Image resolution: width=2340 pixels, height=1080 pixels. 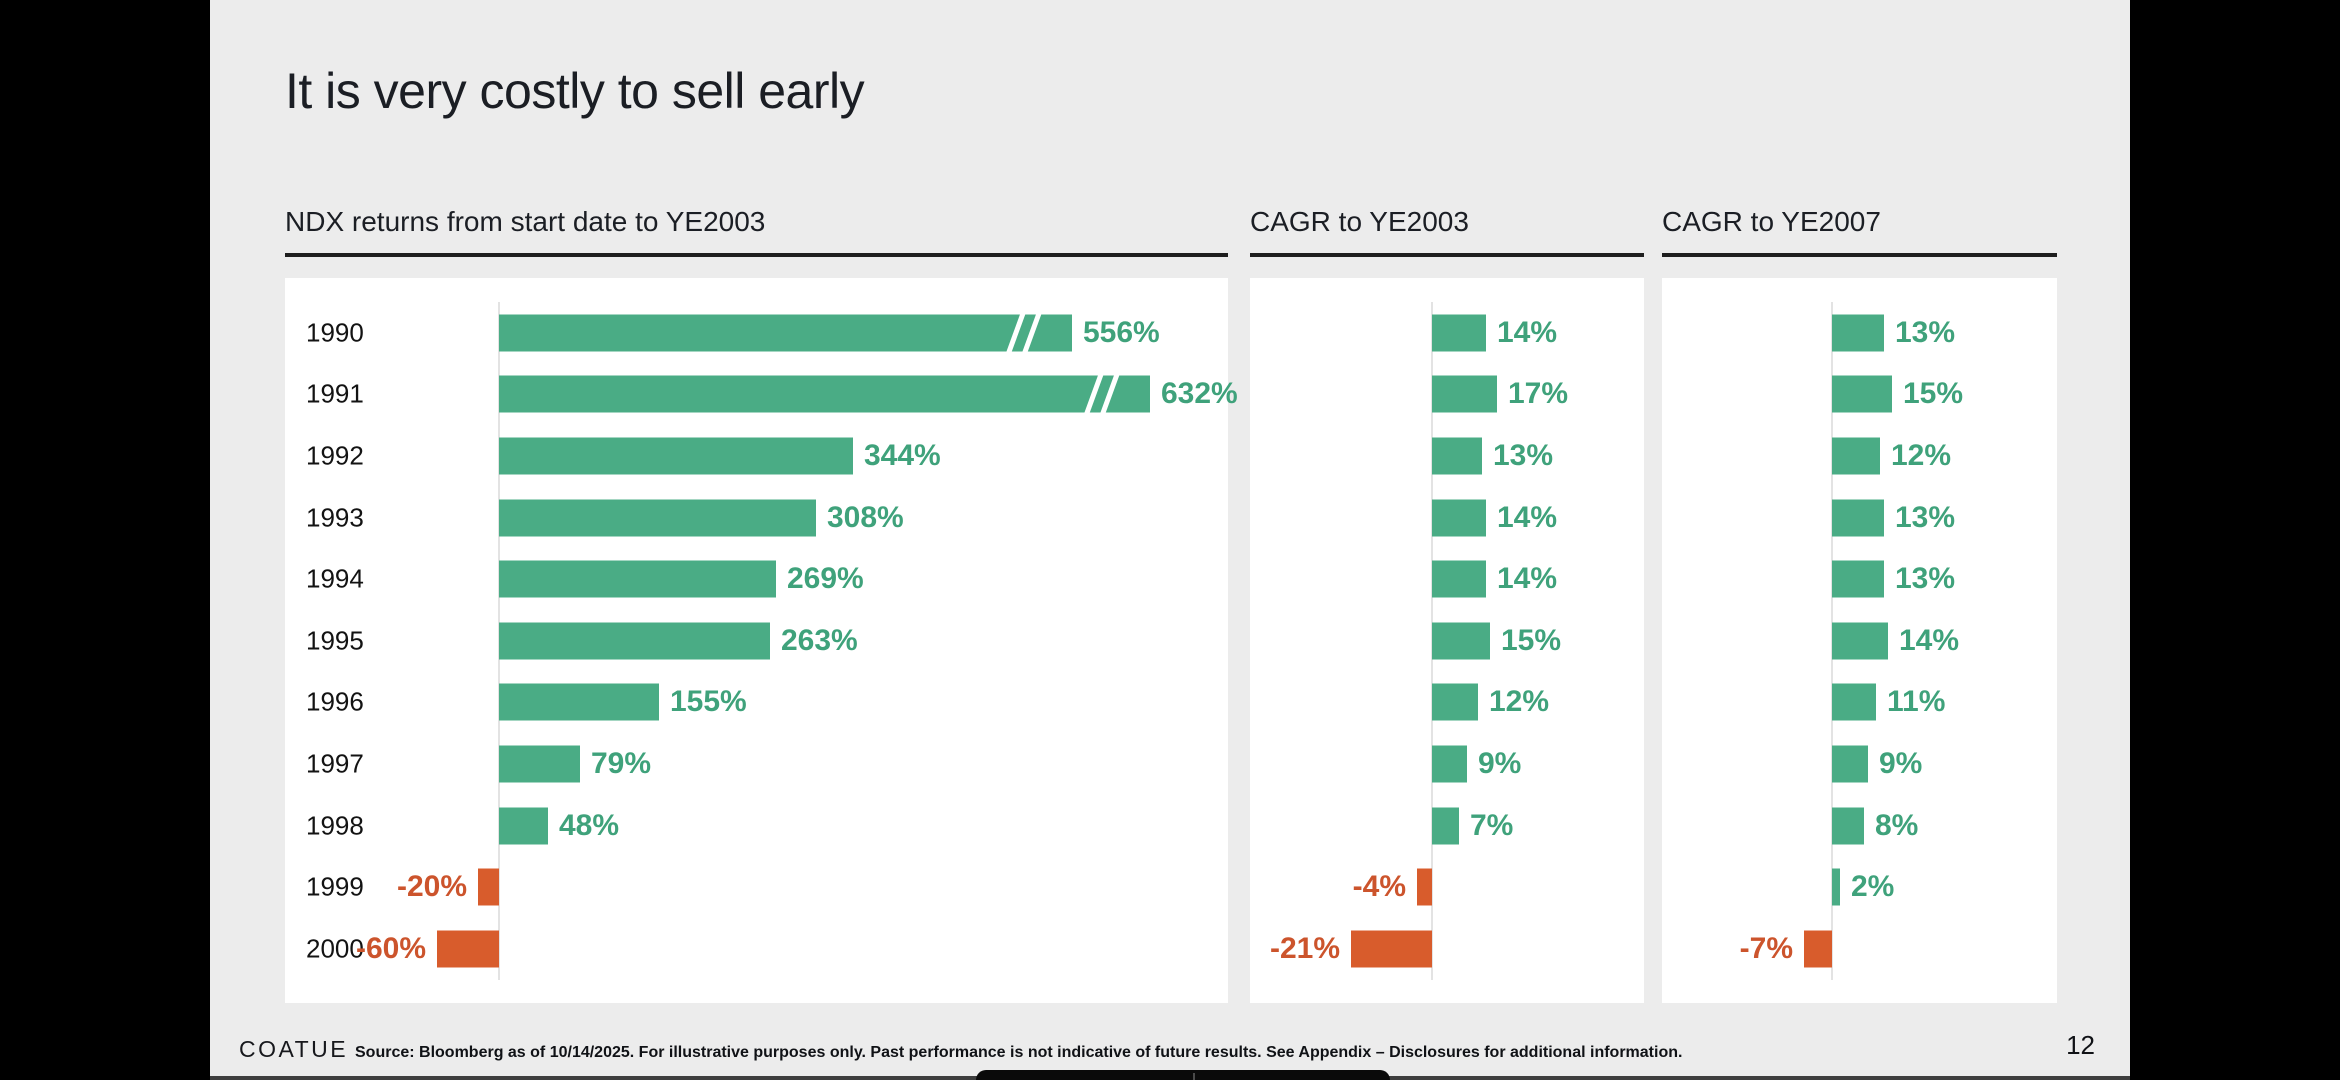 I want to click on bar-row: 1996 155%, so click(x=756, y=703).